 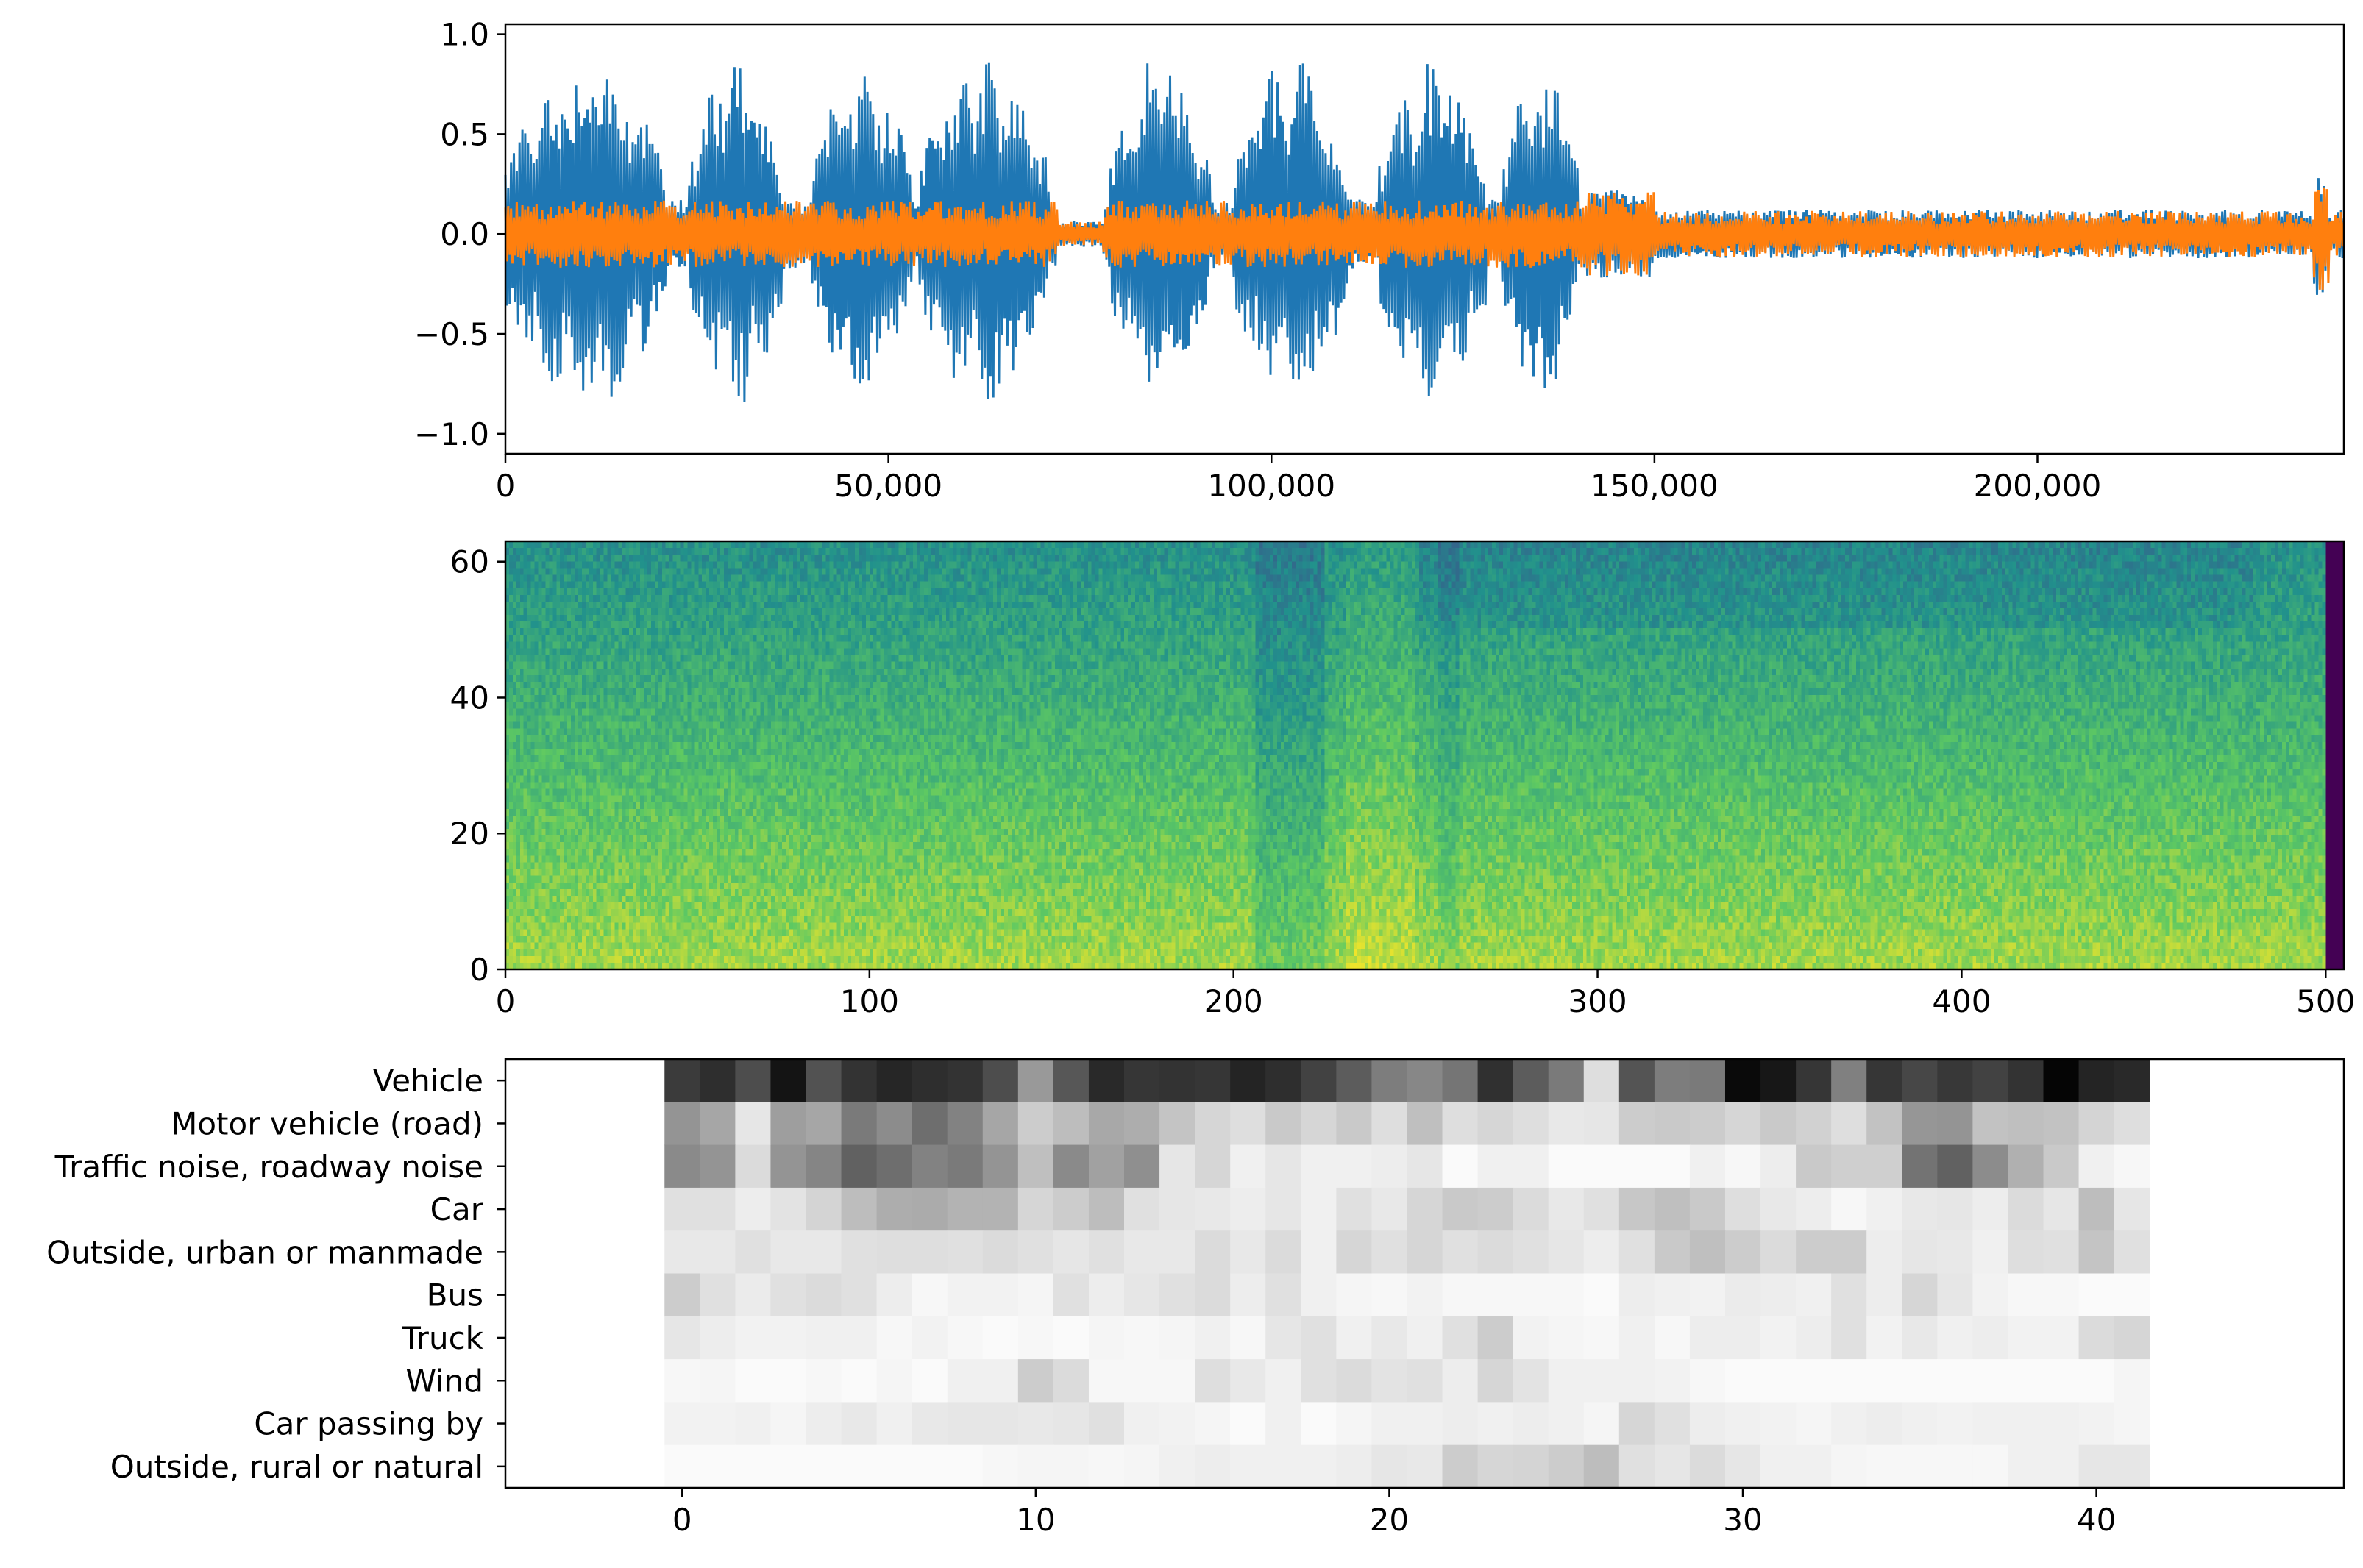 I want to click on x-tick-label: 500, so click(x=2325, y=1001).